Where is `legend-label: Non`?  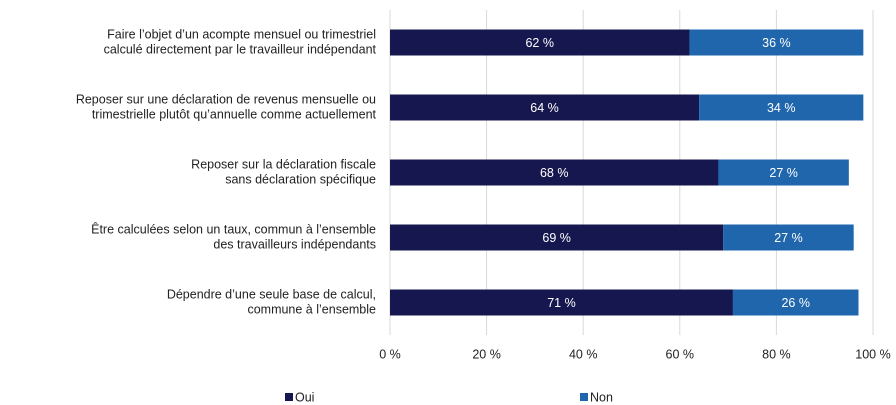 legend-label: Non is located at coordinates (601, 397).